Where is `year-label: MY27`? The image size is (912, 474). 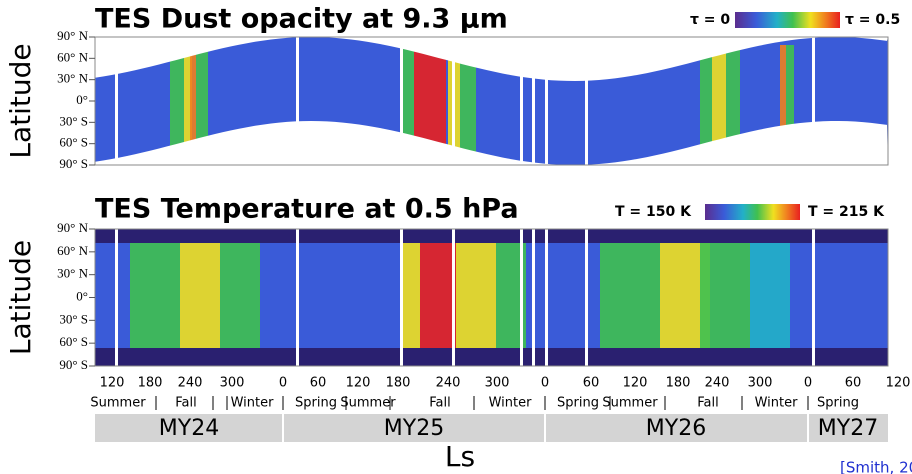 year-label: MY27 is located at coordinates (848, 428).